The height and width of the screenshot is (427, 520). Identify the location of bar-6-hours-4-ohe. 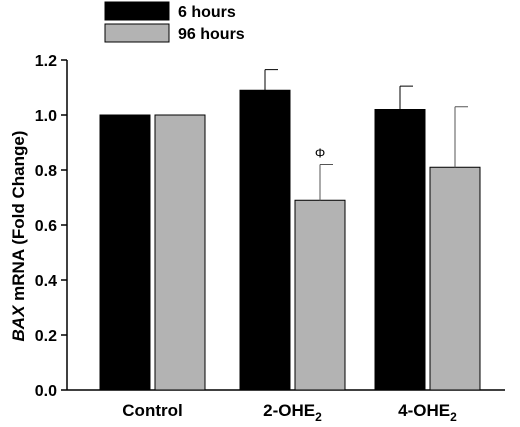
(400, 250).